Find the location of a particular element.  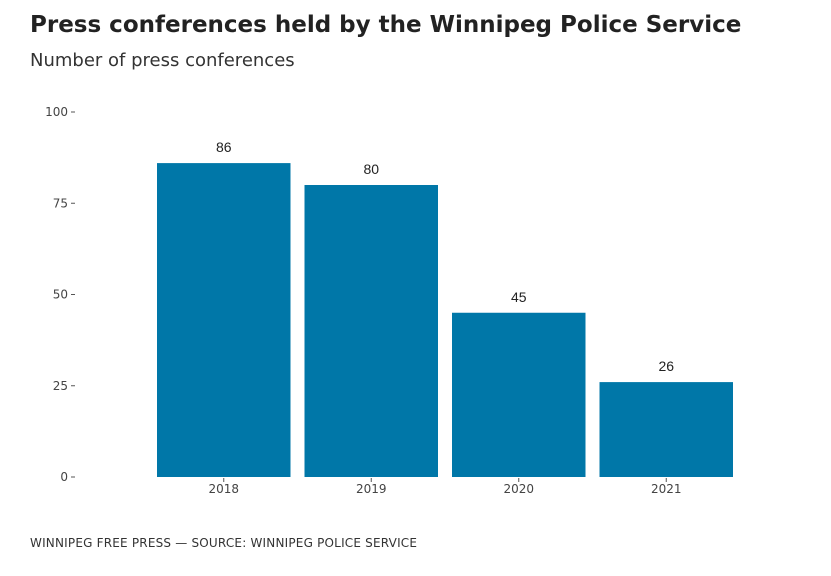

x-tick-label-2019: 2019 is located at coordinates (371, 489).